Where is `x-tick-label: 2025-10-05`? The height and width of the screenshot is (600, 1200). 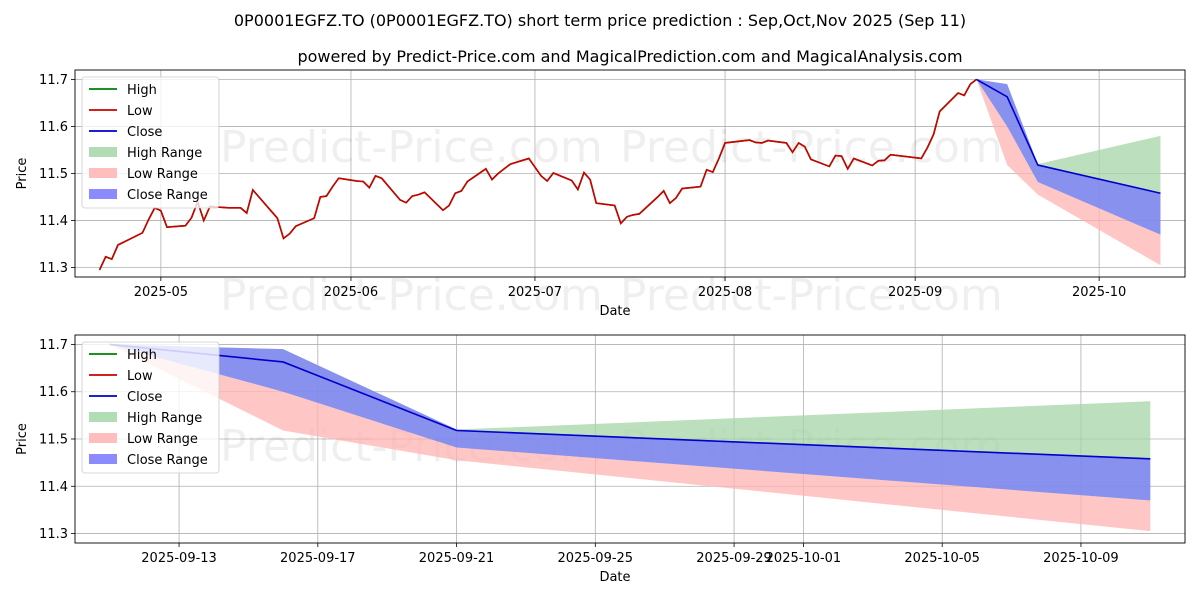
x-tick-label: 2025-10-05 is located at coordinates (942, 558).